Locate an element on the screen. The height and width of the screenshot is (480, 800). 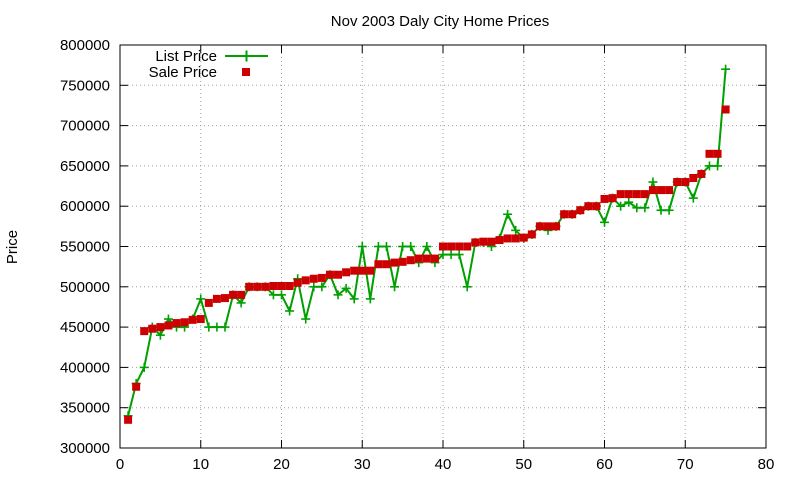
x-tick-label: 70 is located at coordinates (685, 464).